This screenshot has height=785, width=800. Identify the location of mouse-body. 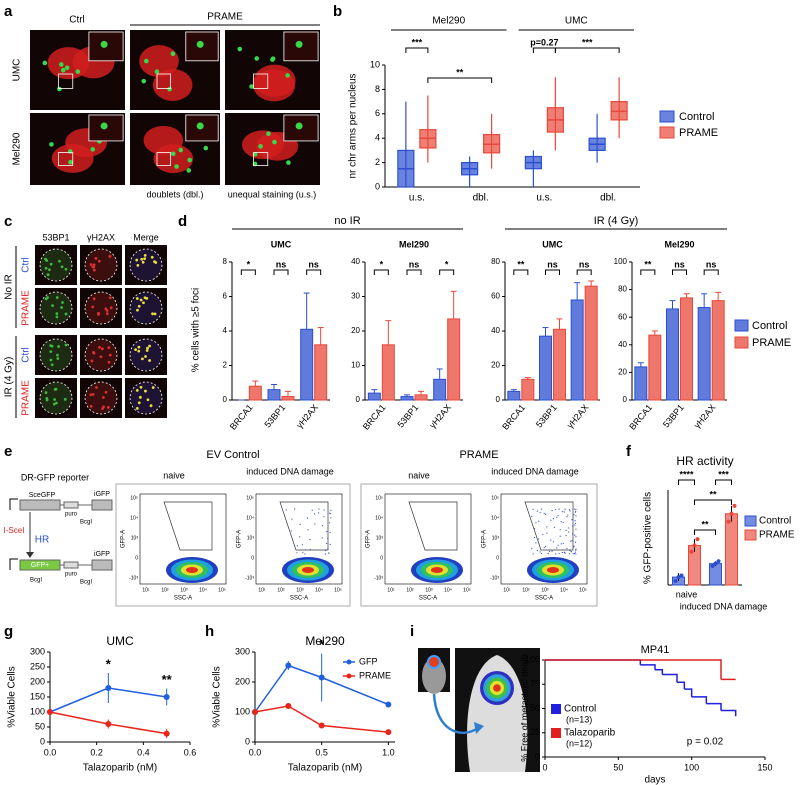
(434, 676).